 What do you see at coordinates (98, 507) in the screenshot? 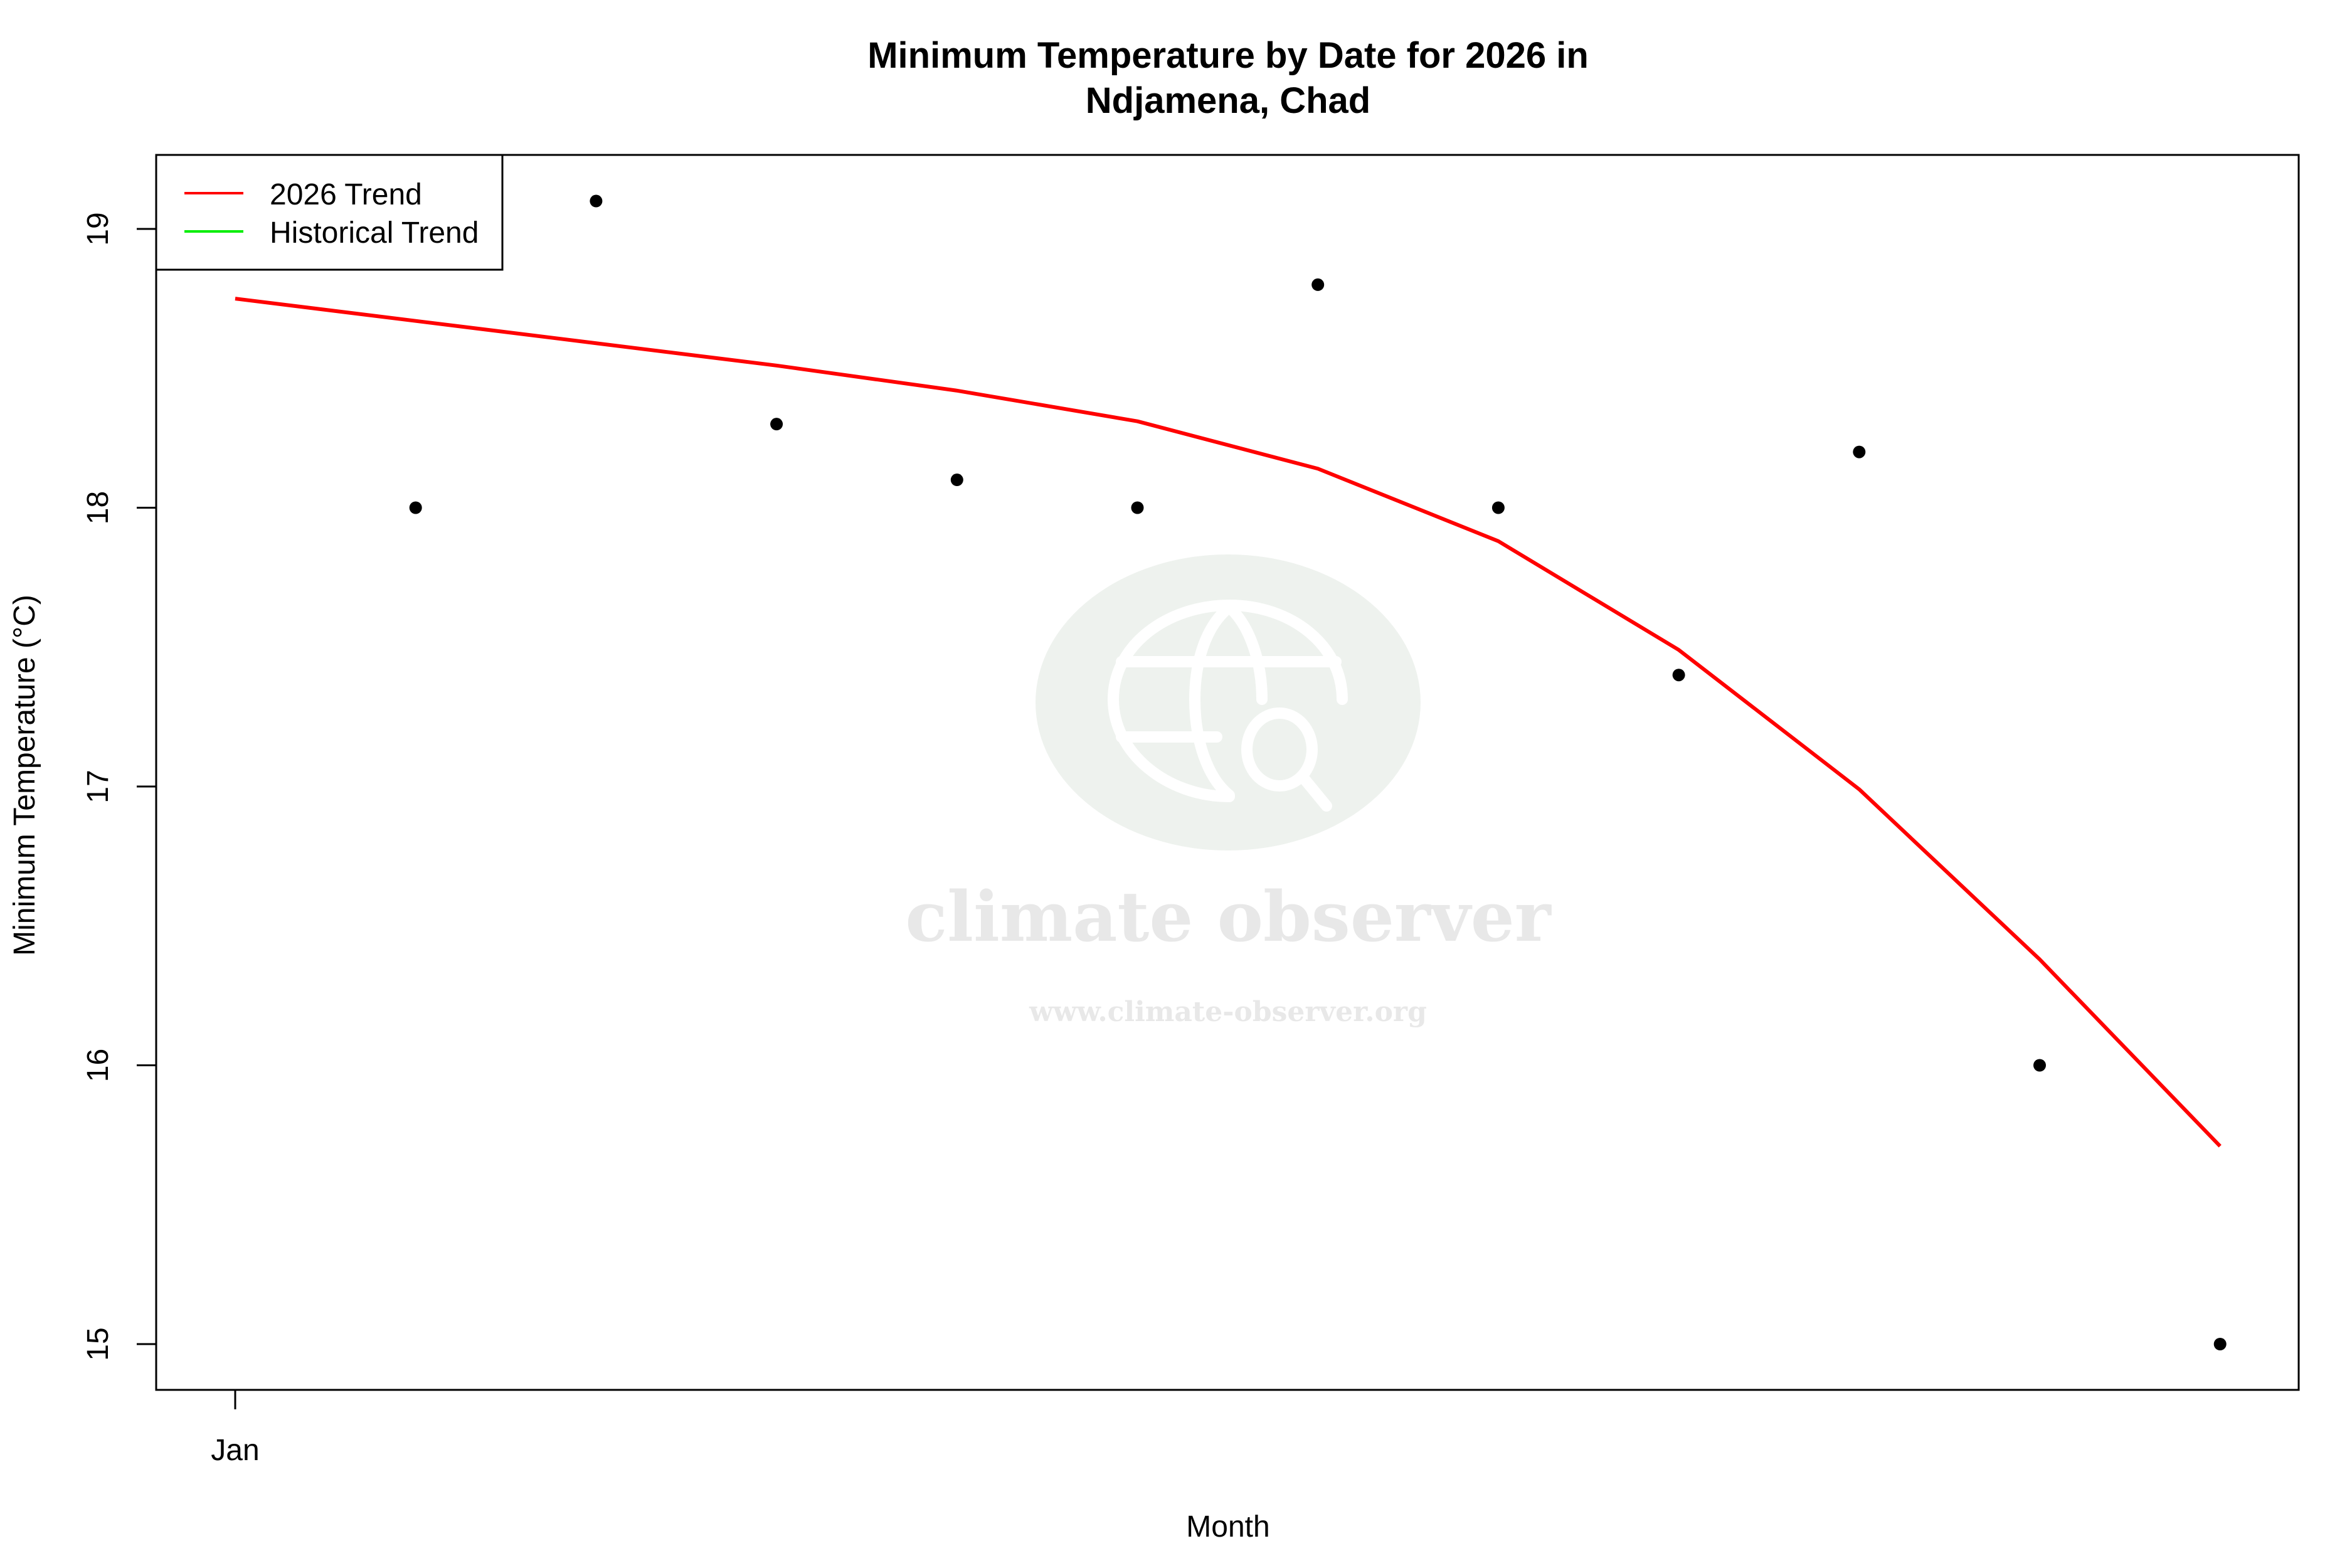
I see `y-tick-label: 18` at bounding box center [98, 507].